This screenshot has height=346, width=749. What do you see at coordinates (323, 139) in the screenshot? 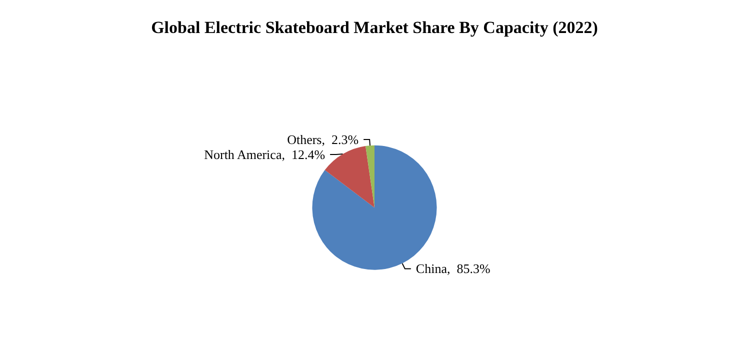
I see `slice-label: Others, 2.3%` at bounding box center [323, 139].